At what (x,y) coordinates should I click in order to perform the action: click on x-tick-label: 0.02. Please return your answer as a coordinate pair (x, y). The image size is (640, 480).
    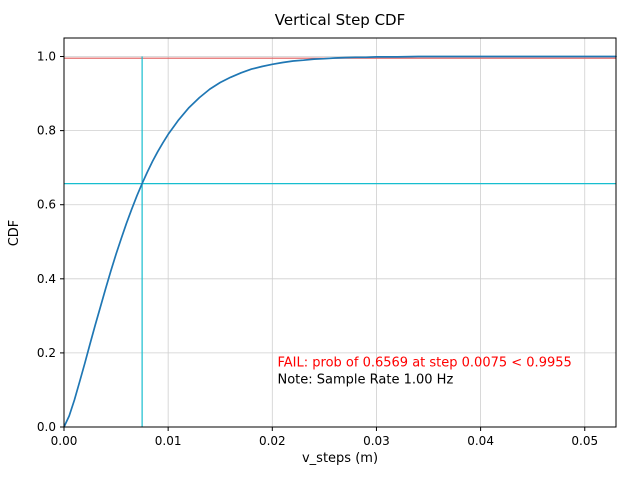
    Looking at the image, I should click on (272, 441).